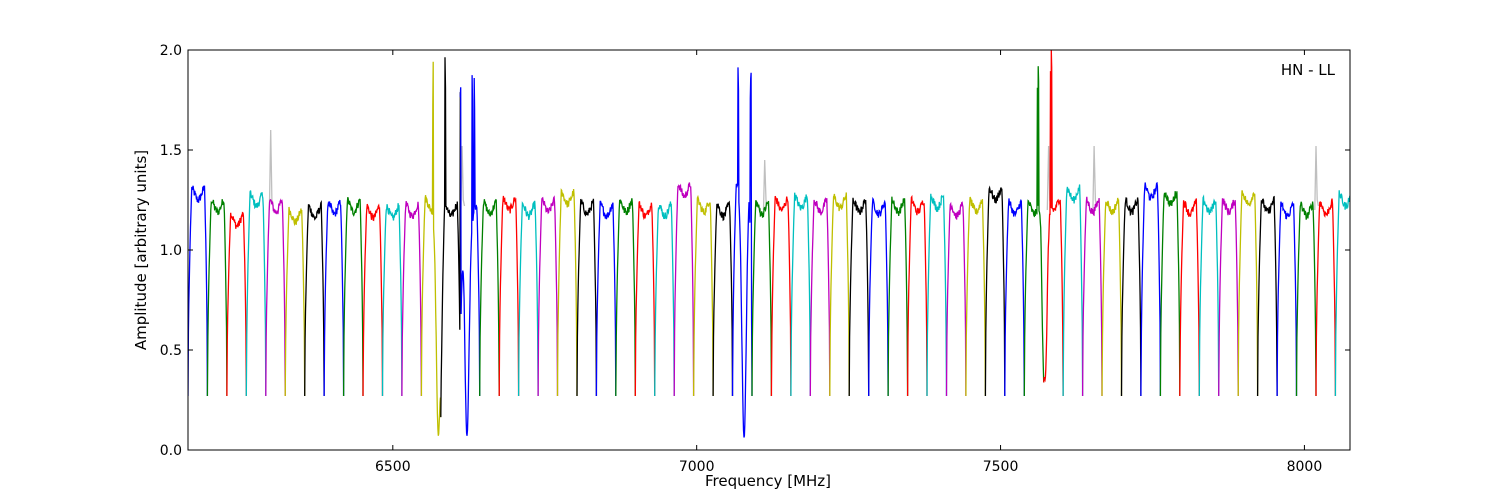 The image size is (1500, 500). I want to click on x-tick-label: 6500, so click(393, 467).